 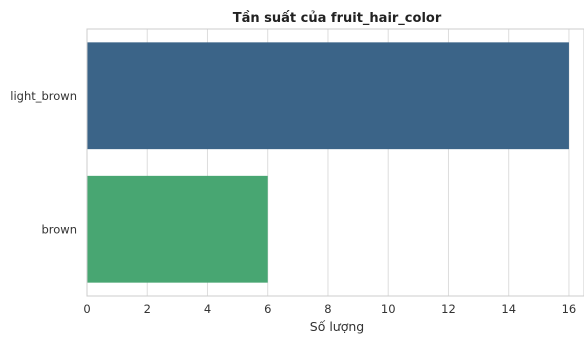 I want to click on x-tick-label: 6, so click(x=267, y=309).